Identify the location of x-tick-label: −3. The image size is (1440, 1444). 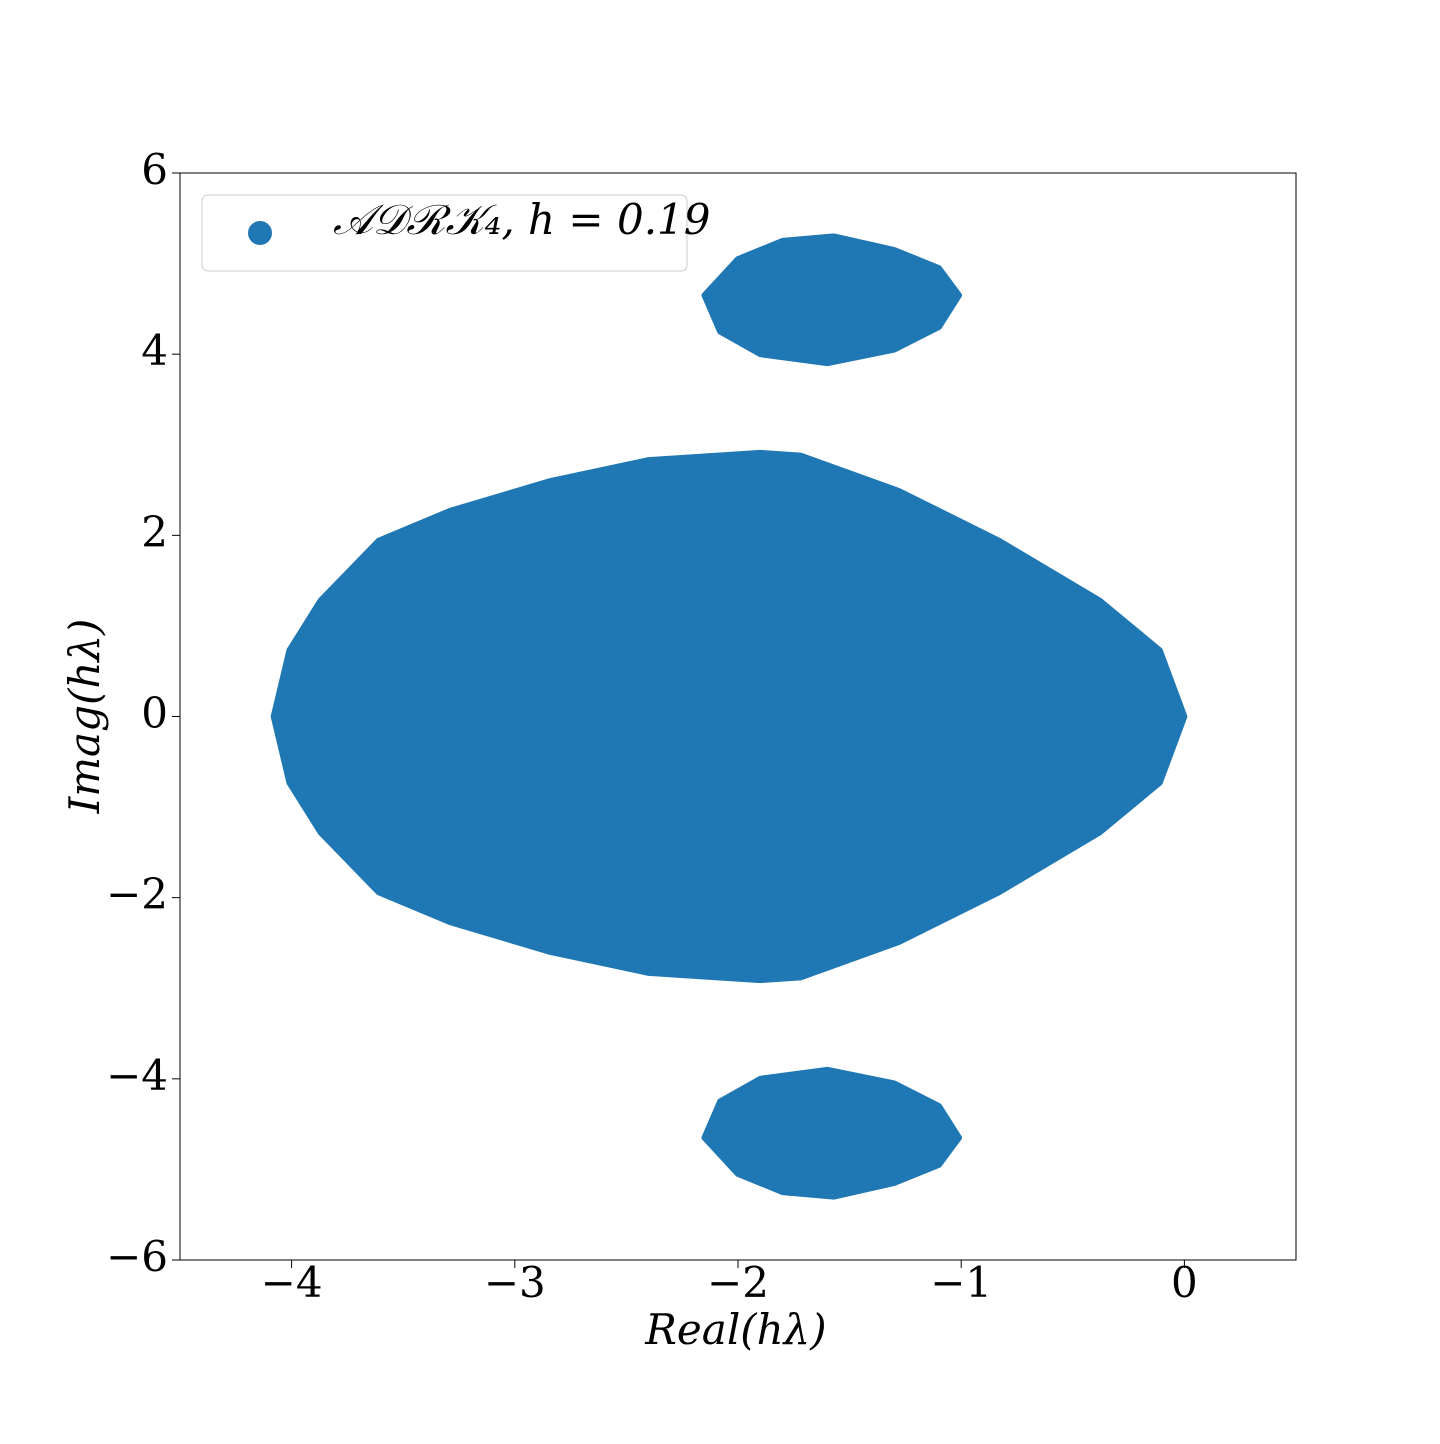
(515, 1282).